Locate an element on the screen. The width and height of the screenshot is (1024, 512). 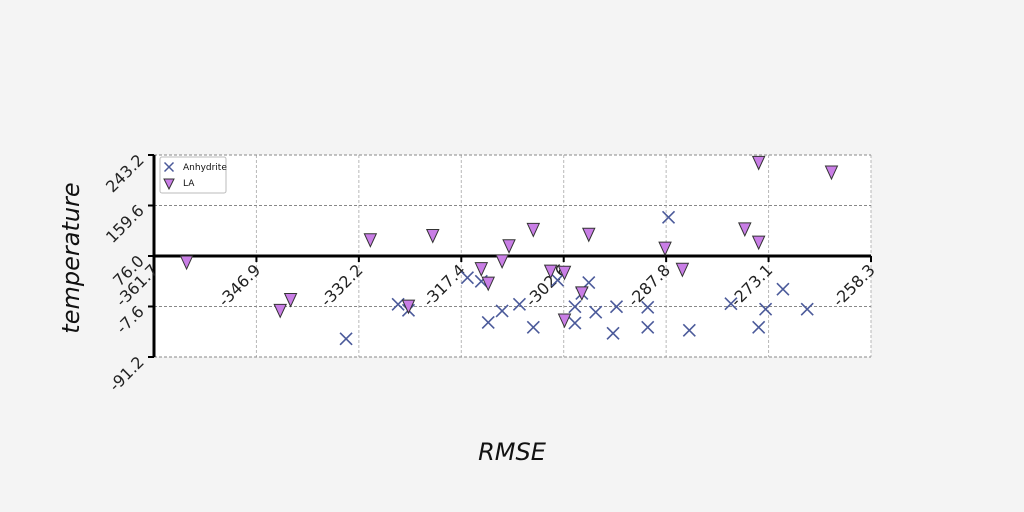
y-tick-label: 159.6 is located at coordinates (125, 224).